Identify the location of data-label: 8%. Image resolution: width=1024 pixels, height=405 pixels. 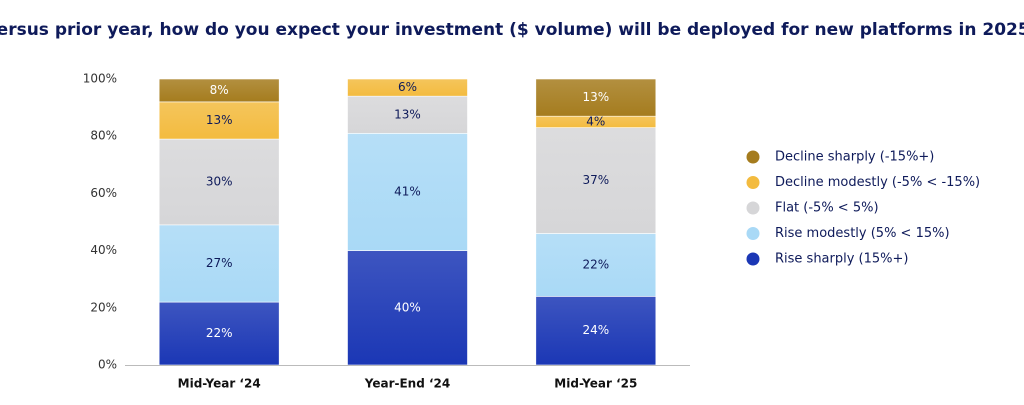
(219, 90).